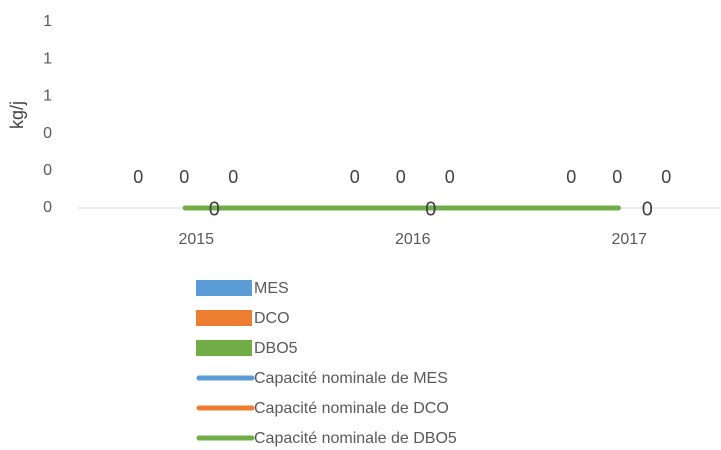  What do you see at coordinates (271, 288) in the screenshot?
I see `legend-label: MES` at bounding box center [271, 288].